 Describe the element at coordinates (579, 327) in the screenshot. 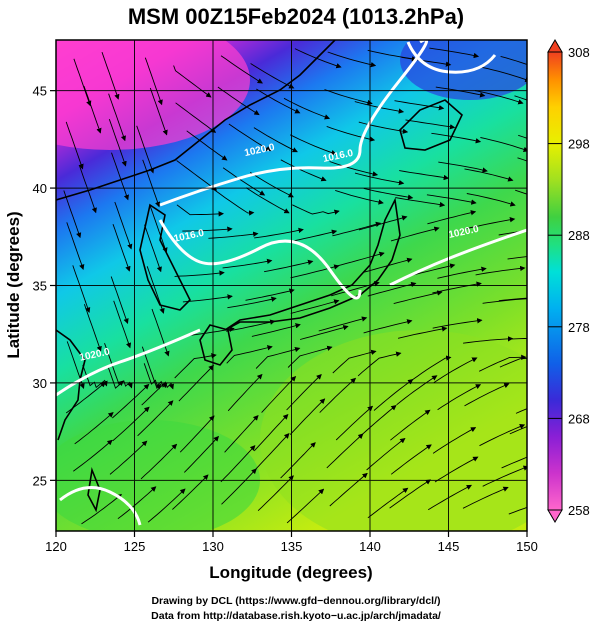

I see `colorbar-tick-label: 278` at that location.